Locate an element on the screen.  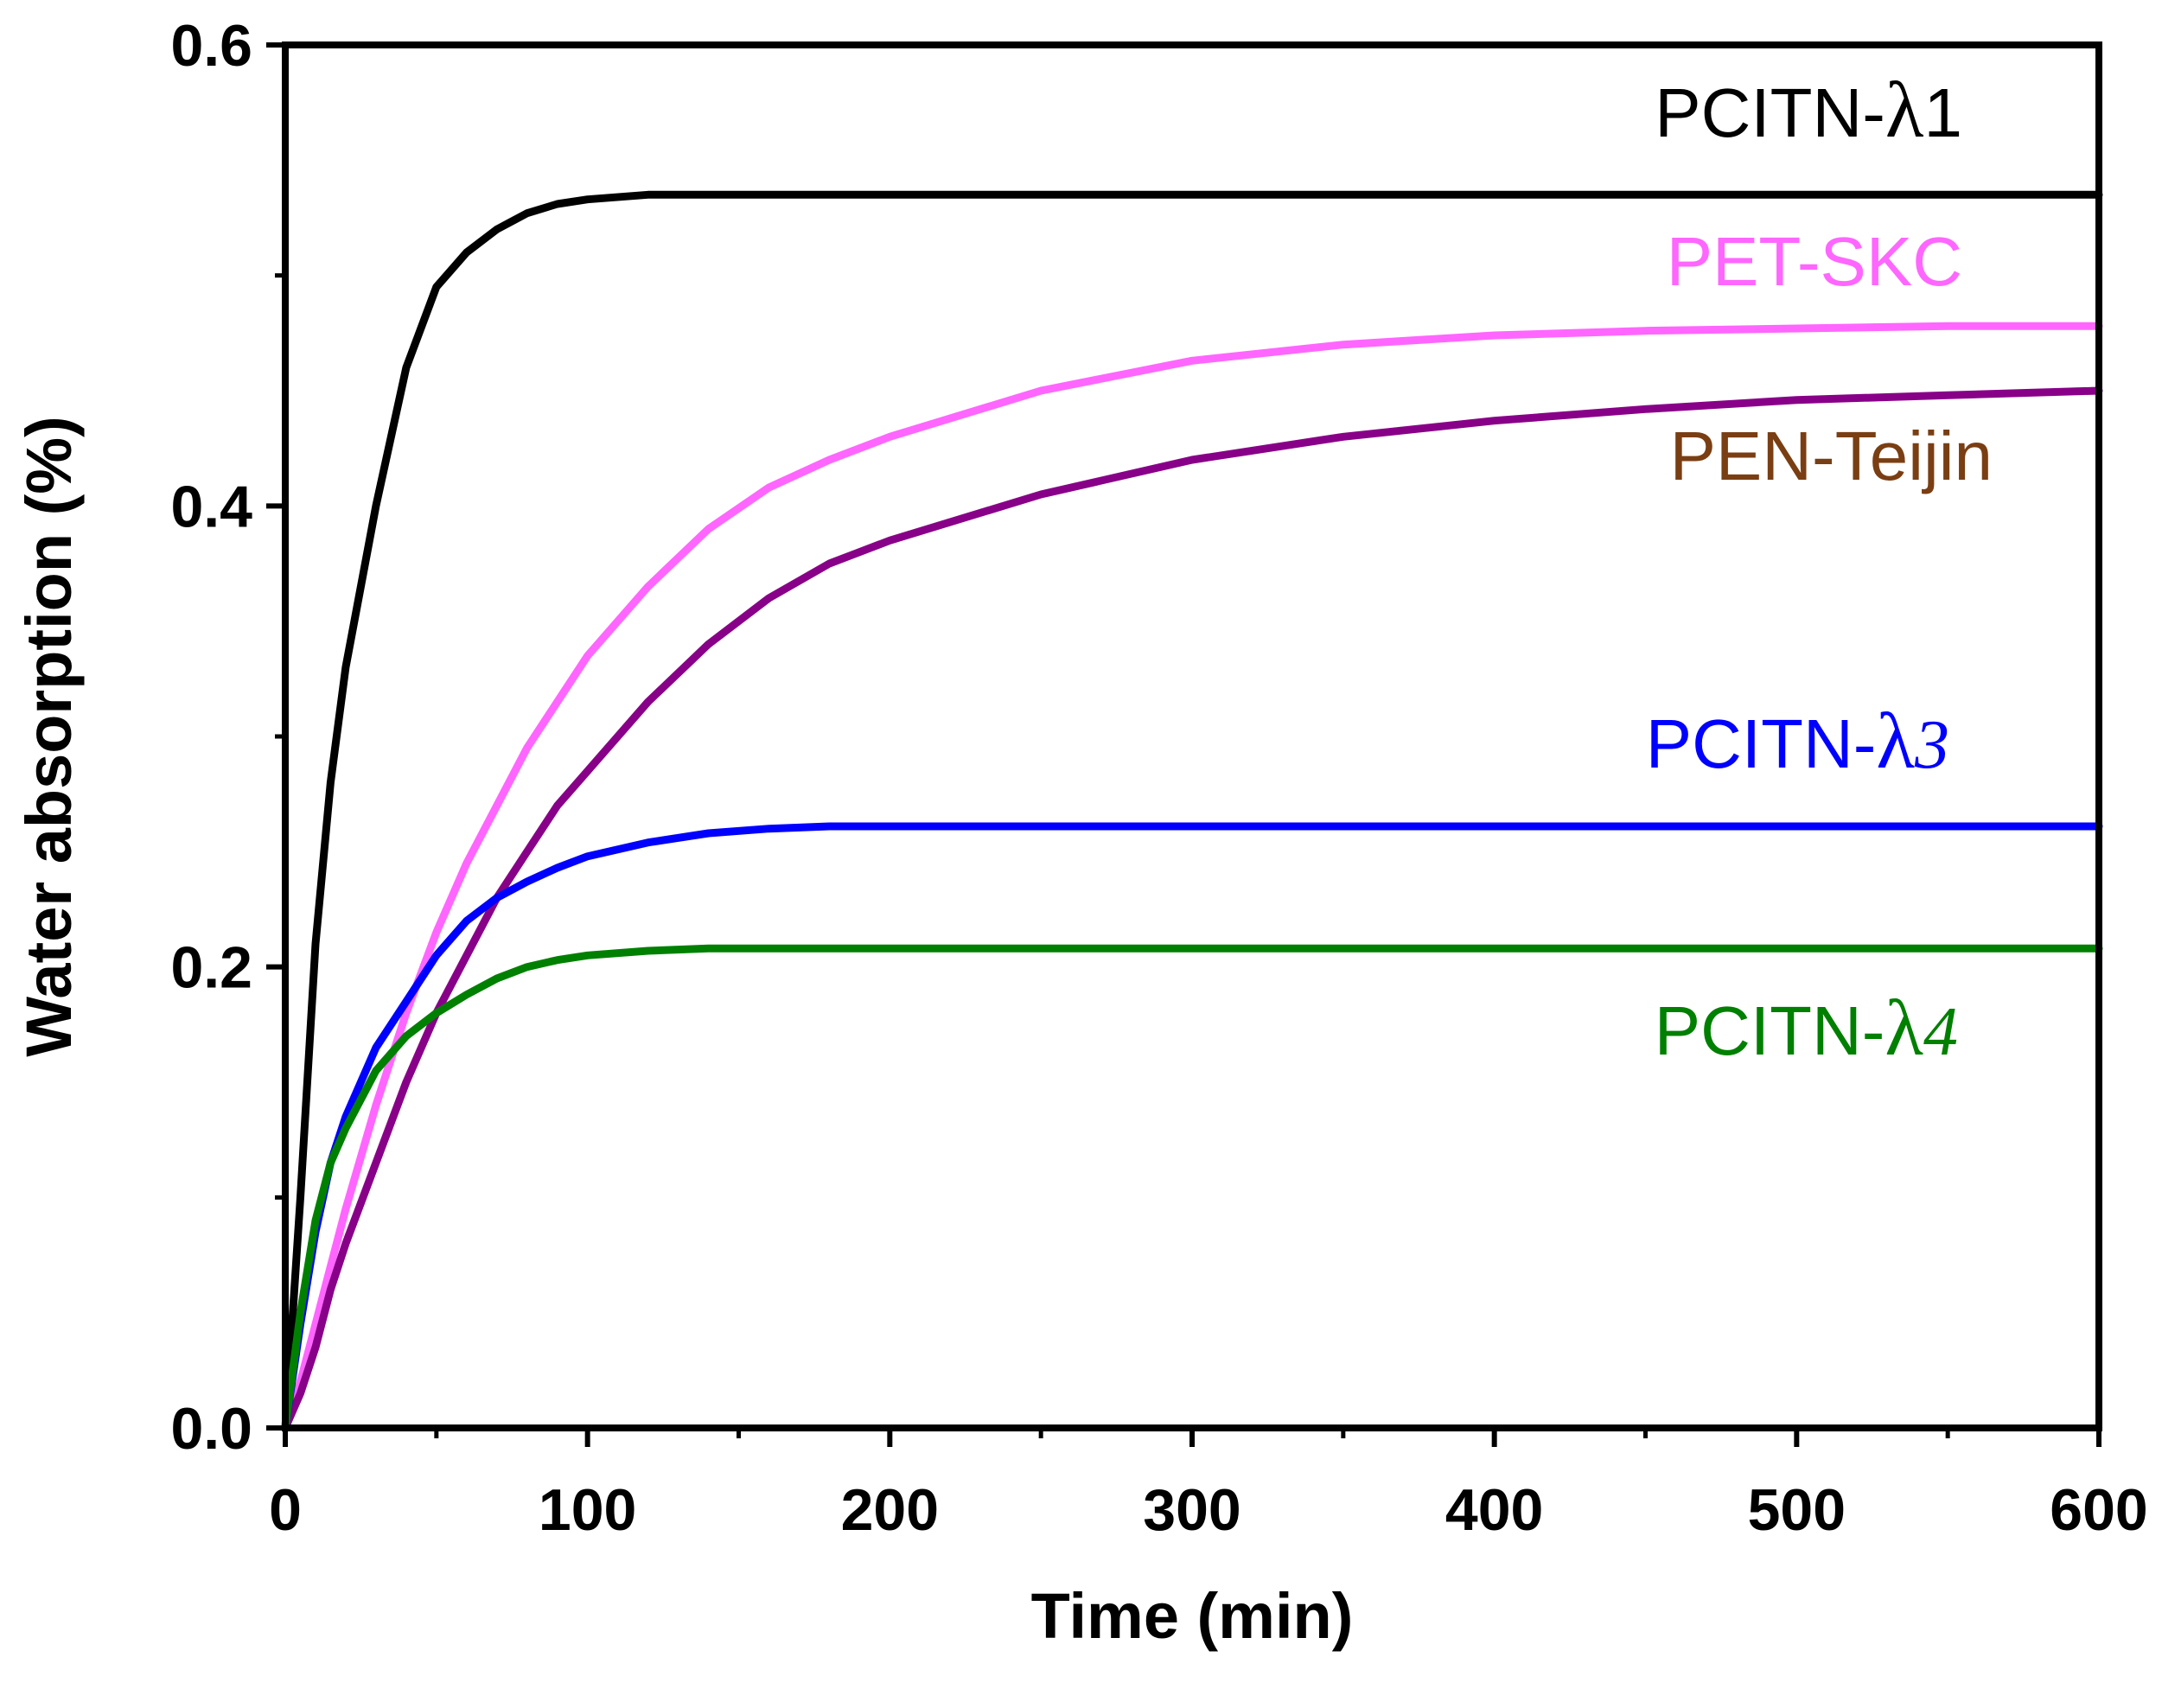
x-axis-title: Time (min) is located at coordinates (1192, 1616).